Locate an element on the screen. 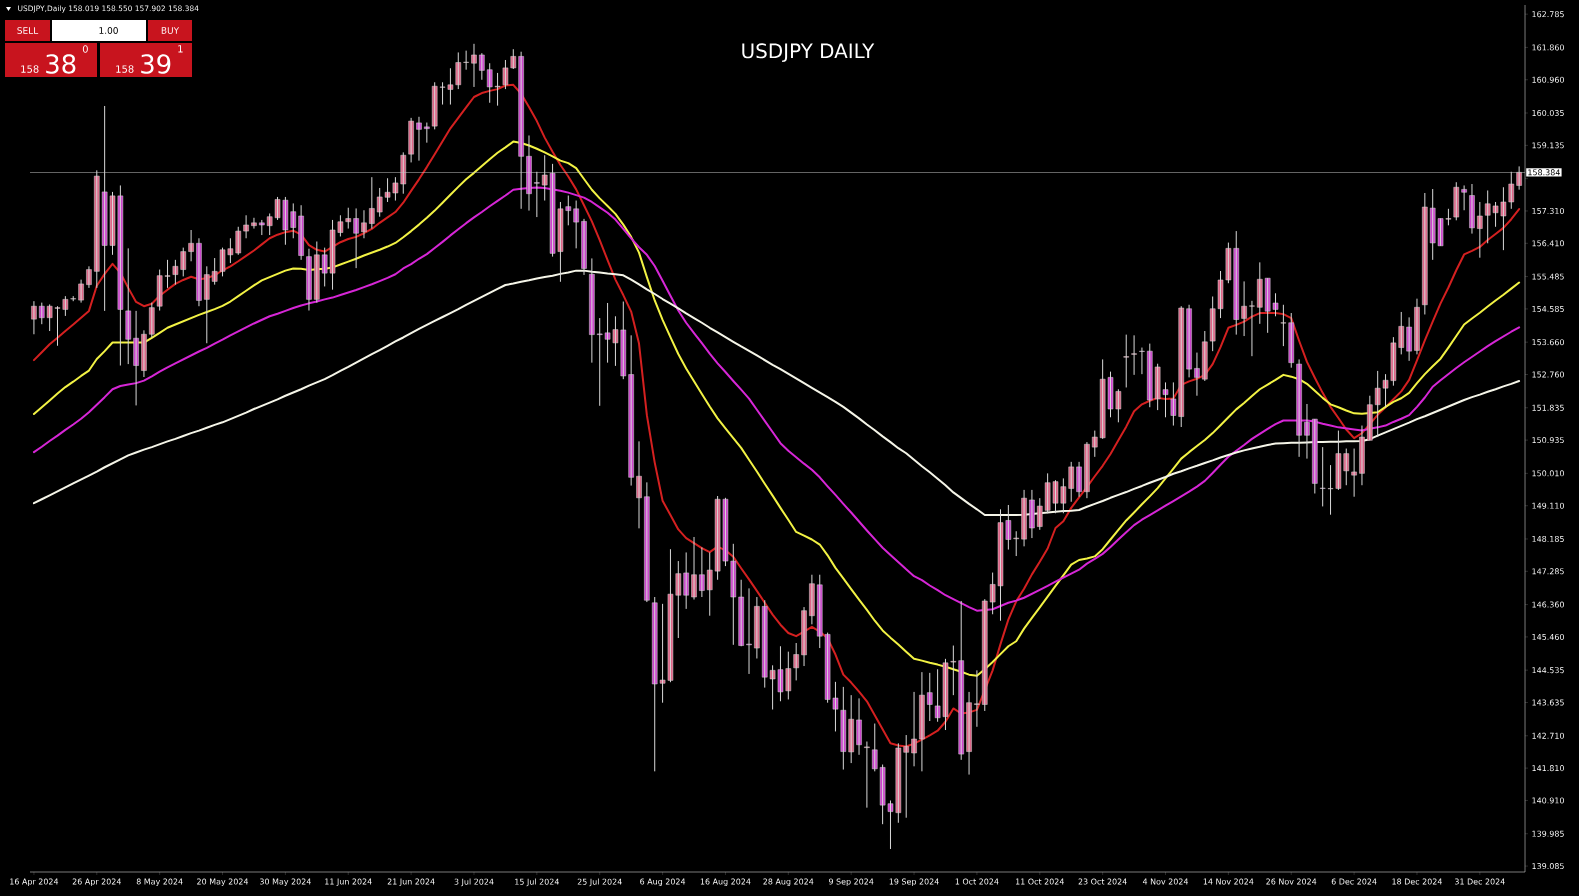 The image size is (1579, 896). annotation: 38 is located at coordinates (61, 64).